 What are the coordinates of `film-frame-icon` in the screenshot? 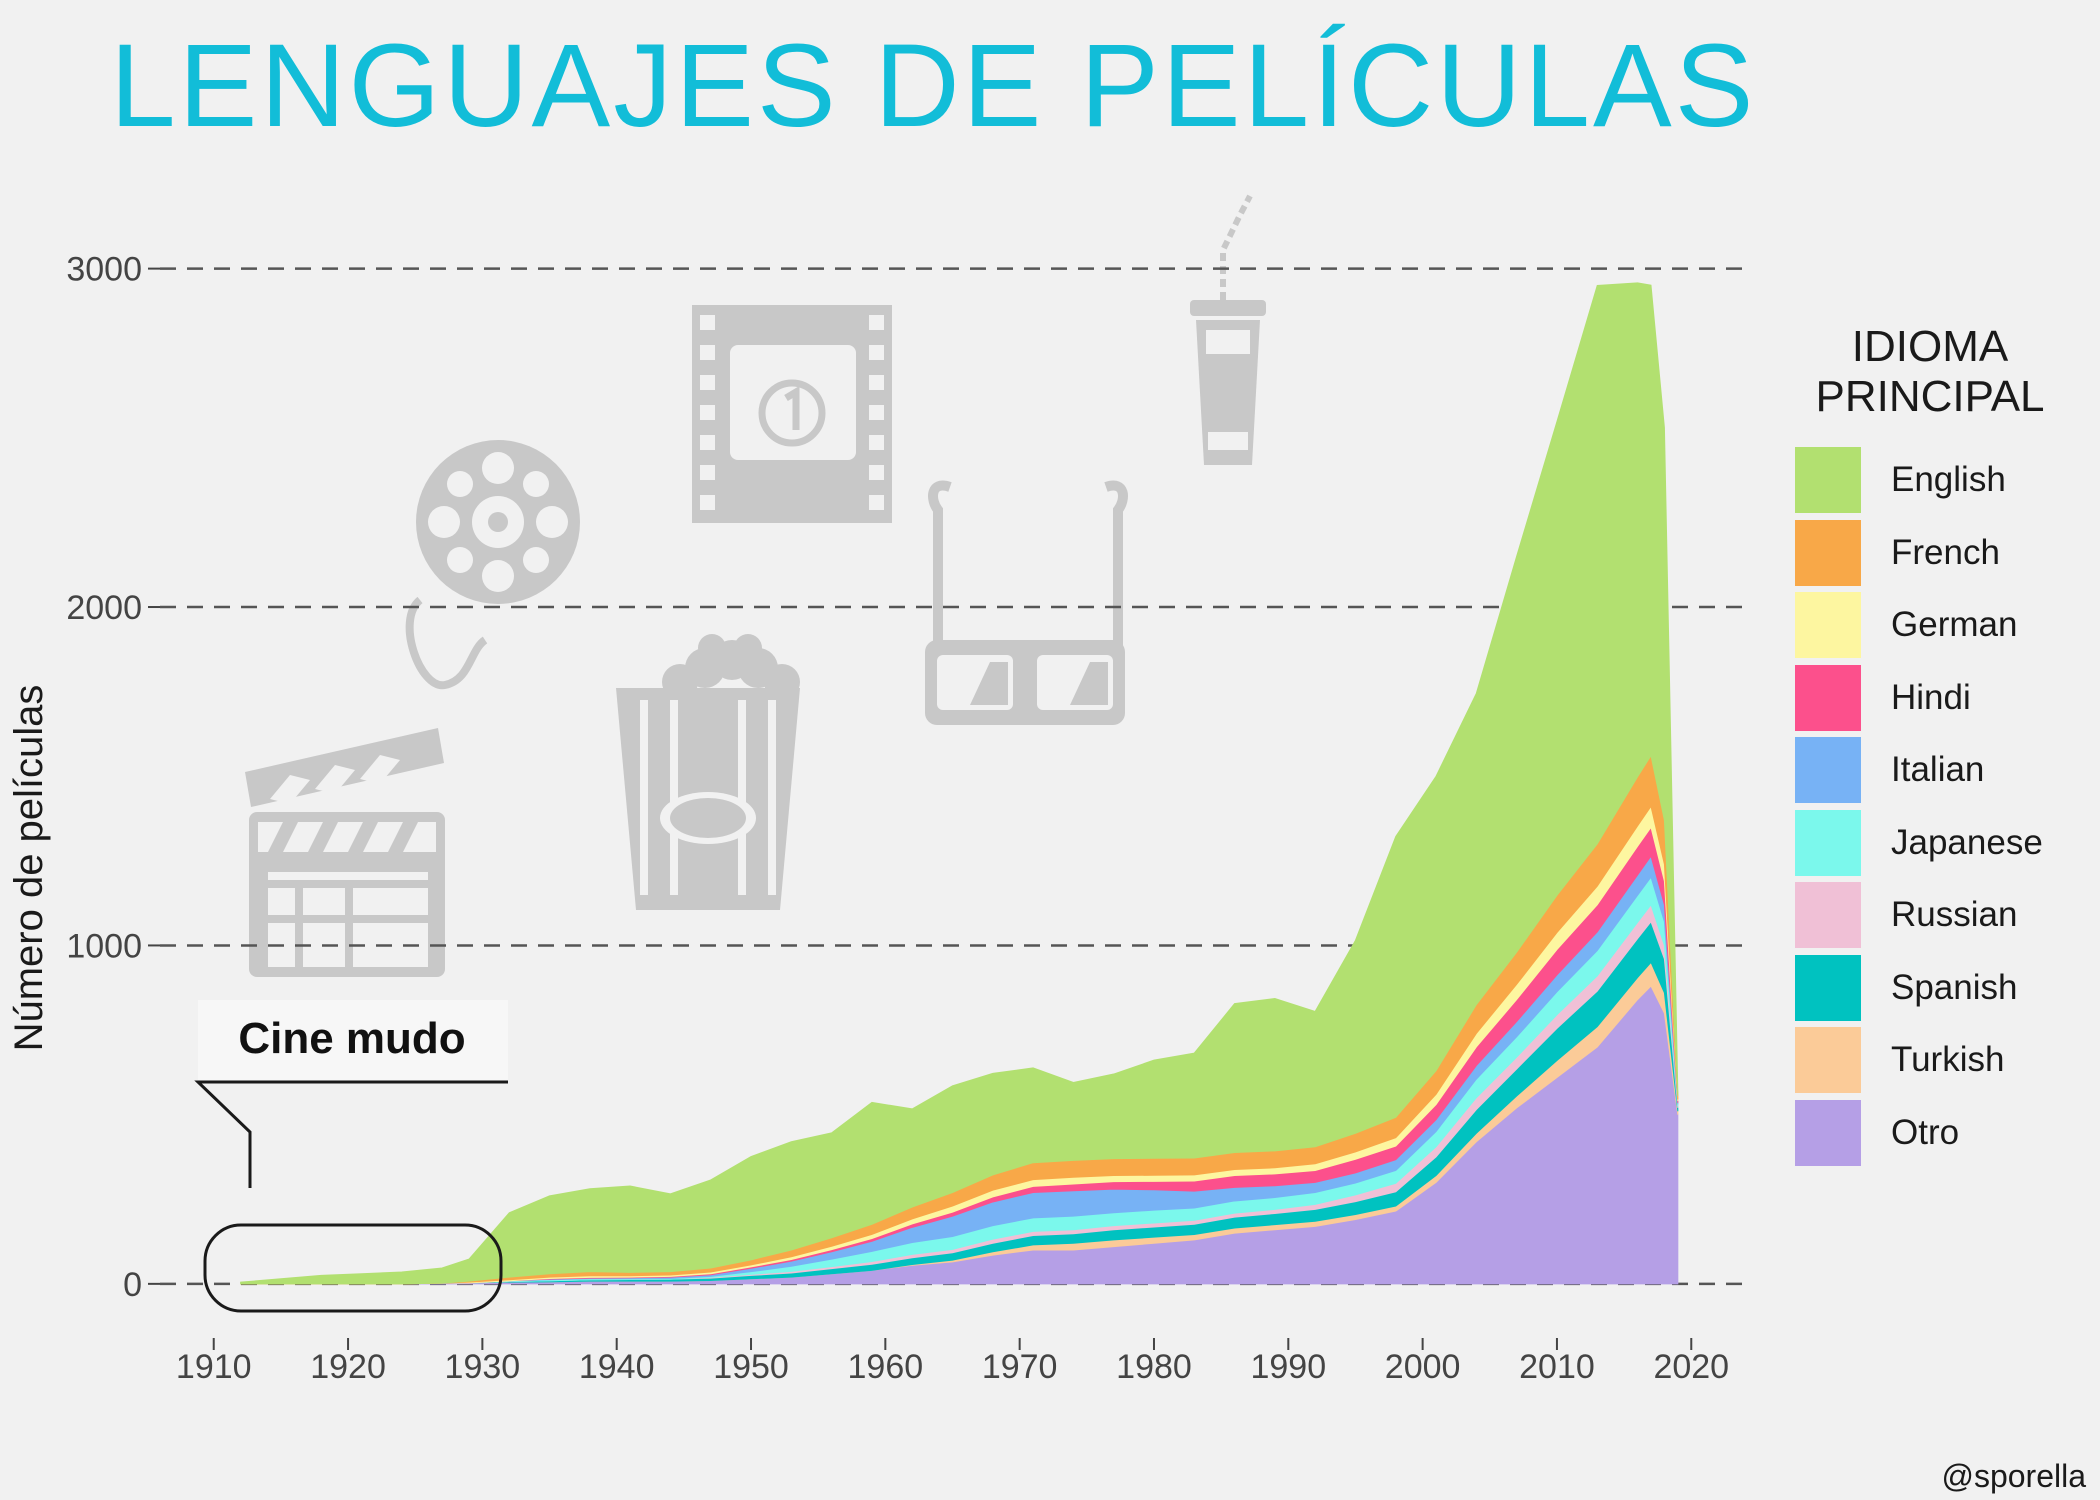 It's located at (792, 414).